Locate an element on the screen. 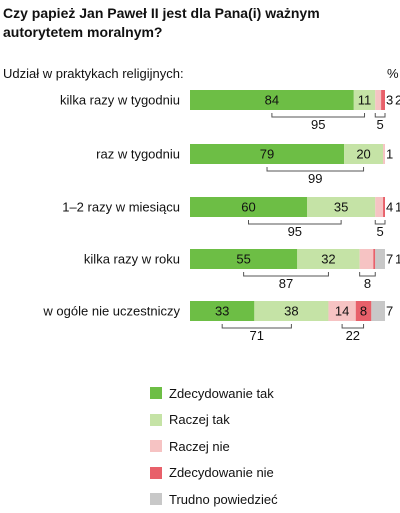 The height and width of the screenshot is (513, 400). legend-item-zdecydowanie-nie: Zdecydowanie nie is located at coordinates (214, 473).